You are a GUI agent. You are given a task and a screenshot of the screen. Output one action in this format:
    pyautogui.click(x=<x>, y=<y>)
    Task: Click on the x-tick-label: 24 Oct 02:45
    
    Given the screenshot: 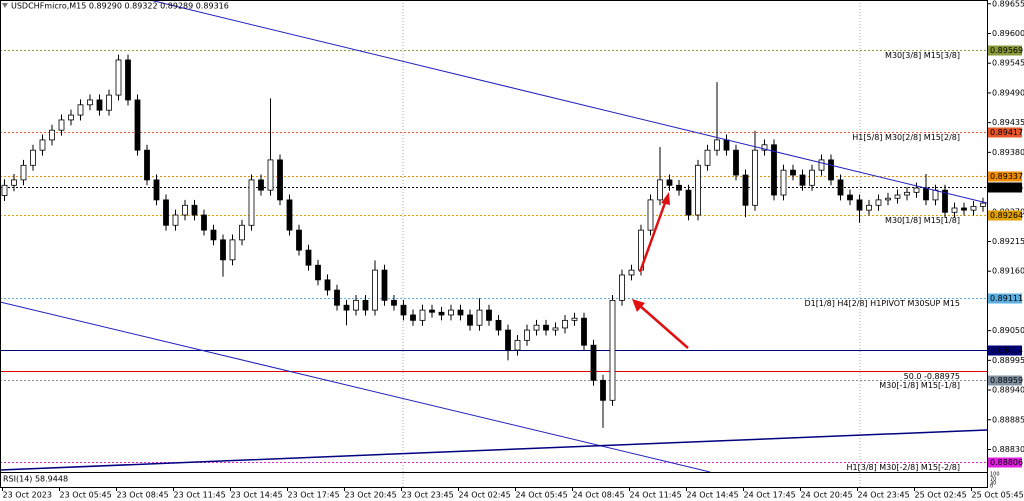 What is the action you would take?
    pyautogui.click(x=485, y=495)
    